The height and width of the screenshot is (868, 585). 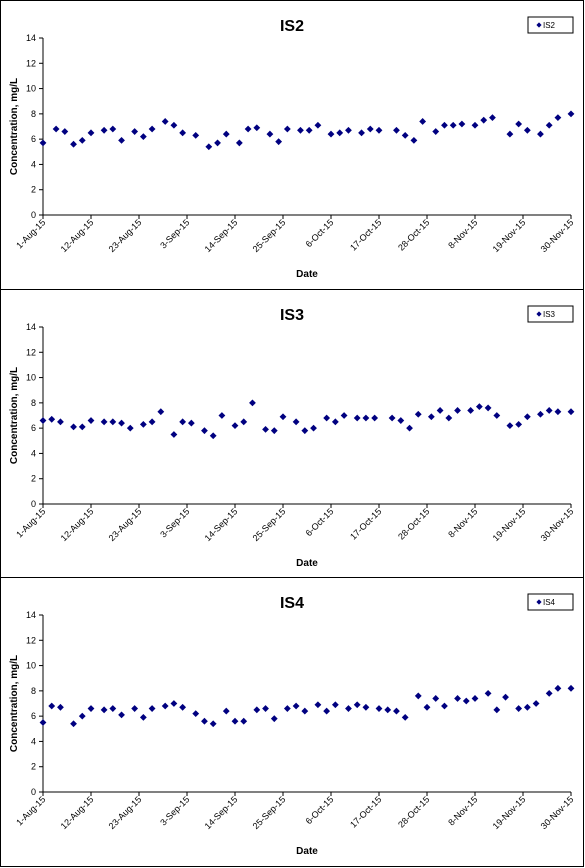 What do you see at coordinates (33, 139) in the screenshot?
I see `y-tick-label: 6` at bounding box center [33, 139].